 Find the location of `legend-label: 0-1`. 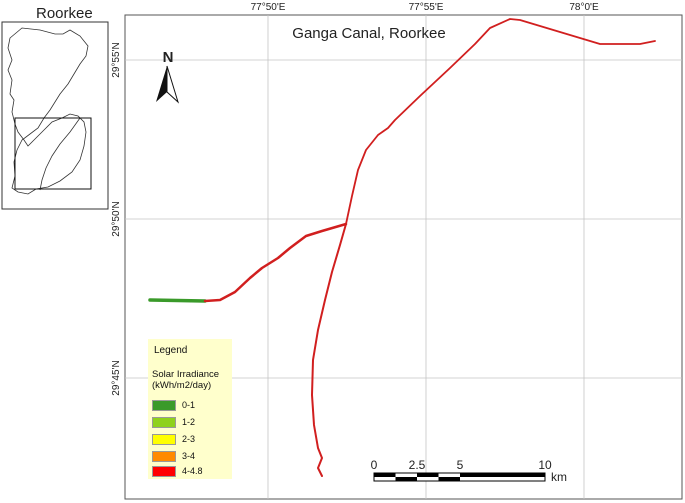

legend-label: 0-1 is located at coordinates (189, 405).